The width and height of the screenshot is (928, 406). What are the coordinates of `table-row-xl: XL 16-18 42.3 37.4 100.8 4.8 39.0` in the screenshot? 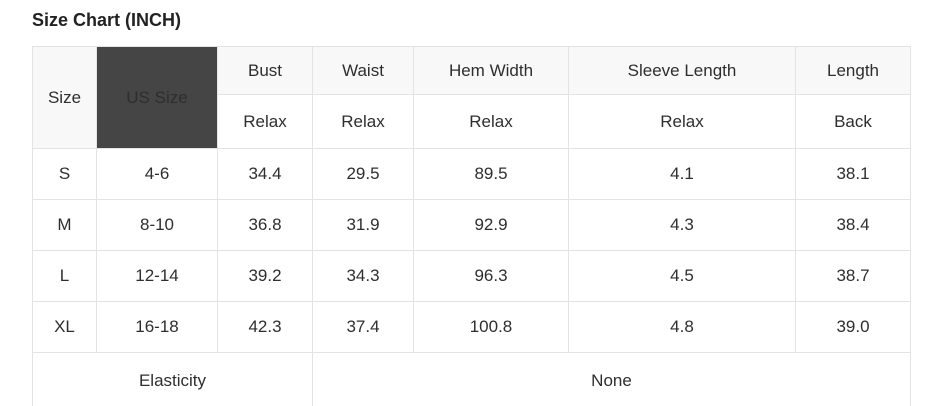 It's located at (471, 327).